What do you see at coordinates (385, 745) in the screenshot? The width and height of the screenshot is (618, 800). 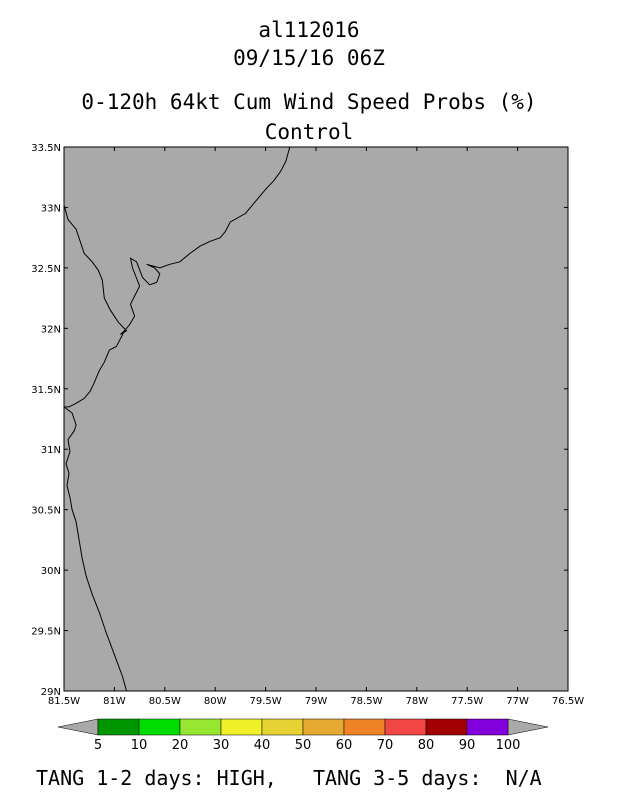 I see `colorbar-label: 70` at bounding box center [385, 745].